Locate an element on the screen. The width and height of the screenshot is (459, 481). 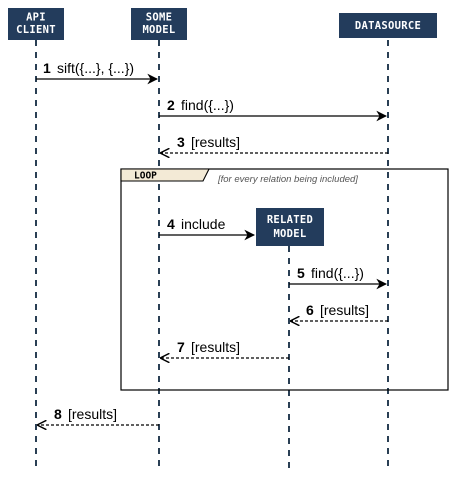
message-4: 4 include is located at coordinates (207, 228).